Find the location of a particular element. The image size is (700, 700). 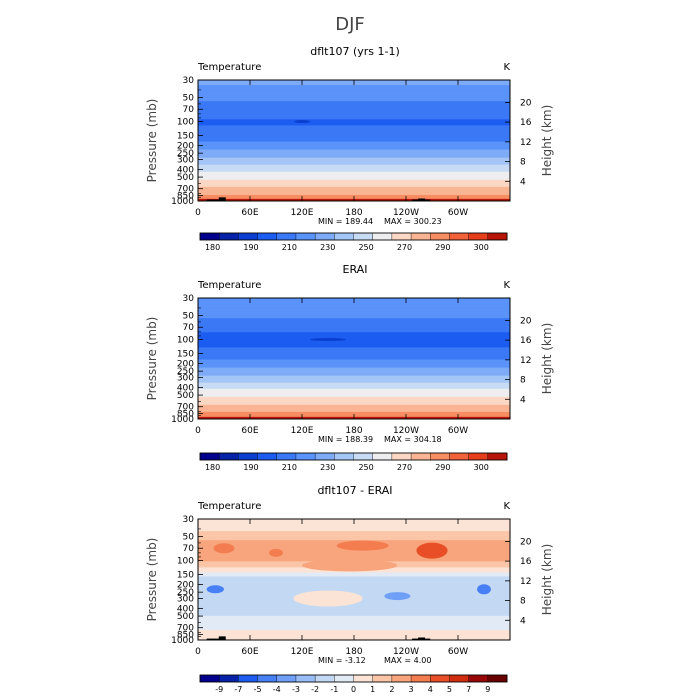

y2-tick-label: 16 is located at coordinates (526, 341).